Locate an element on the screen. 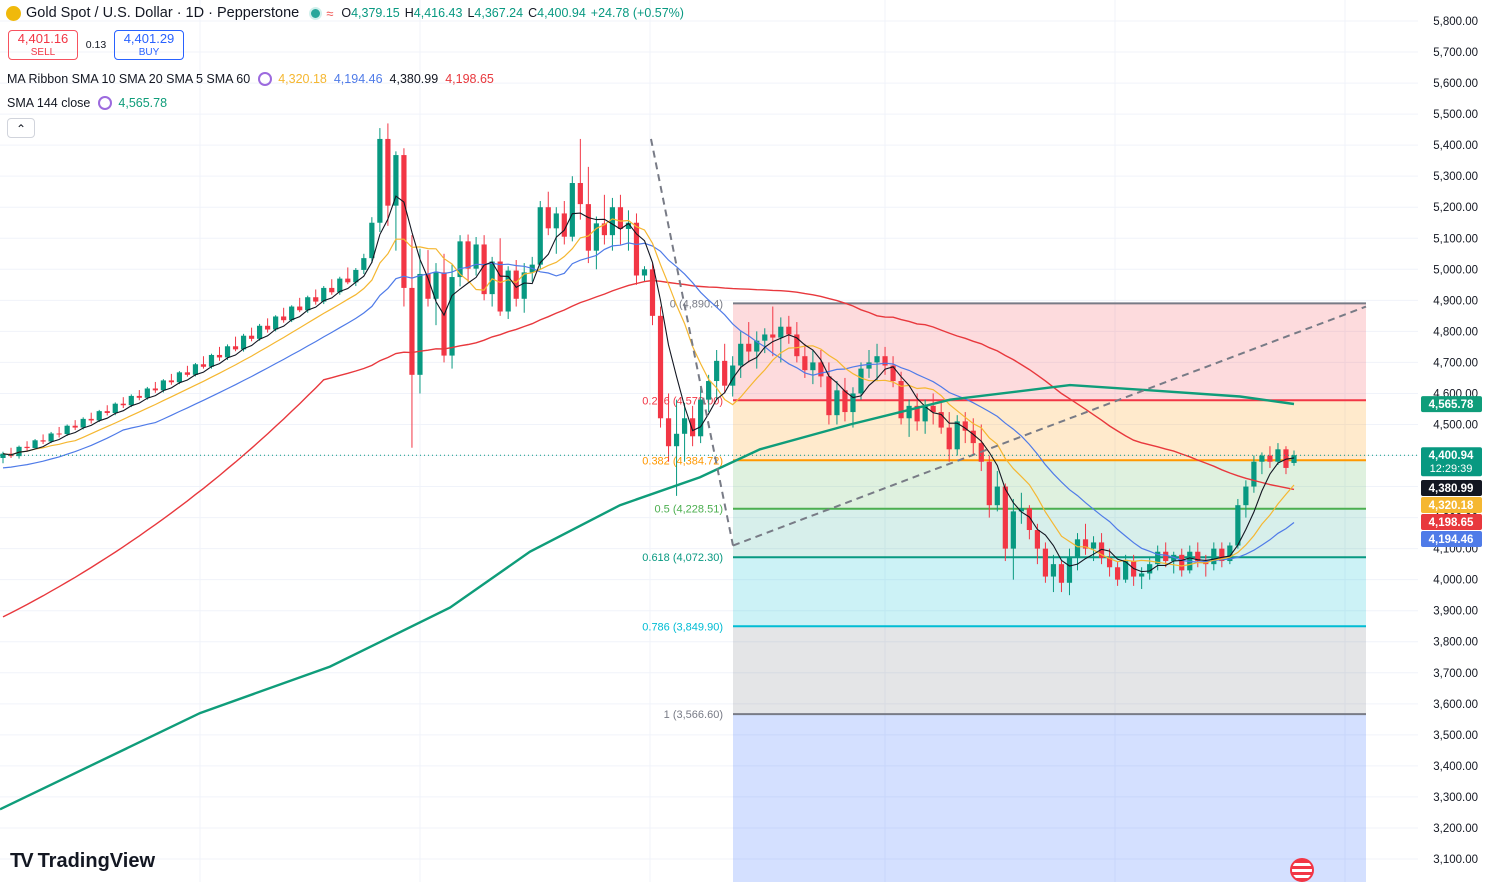 The width and height of the screenshot is (1486, 882). collapse-legend-button: ⌃ is located at coordinates (21, 128).